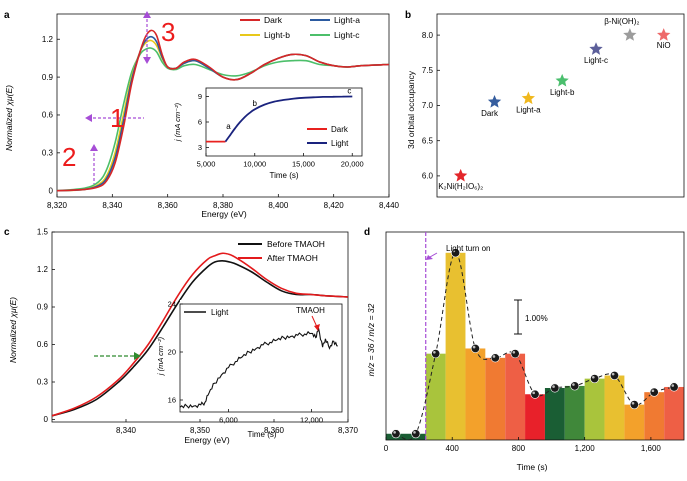 This screenshot has height=481, width=687. Describe the element at coordinates (9, 118) in the screenshot. I see `panel-a-ylabel: Normalized χμ(E)` at that location.